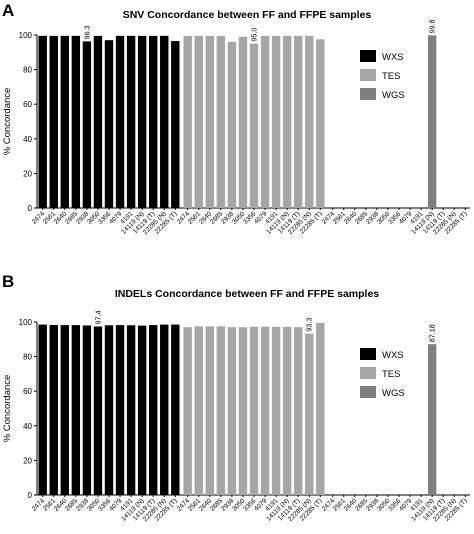 The width and height of the screenshot is (474, 534). What do you see at coordinates (8, 10) in the screenshot?
I see `panel-letter-a: A` at bounding box center [8, 10].